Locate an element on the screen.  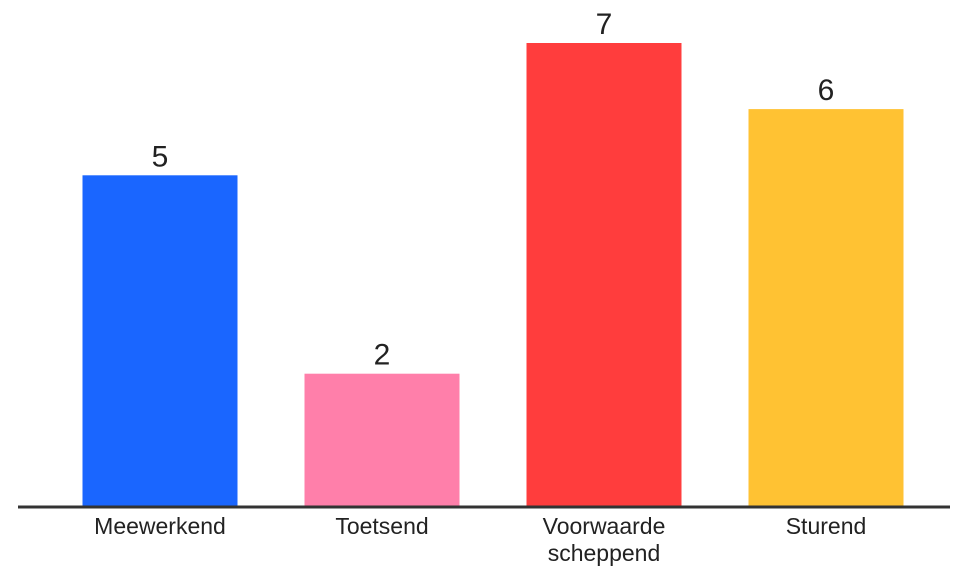
bar-sturend is located at coordinates (826, 307).